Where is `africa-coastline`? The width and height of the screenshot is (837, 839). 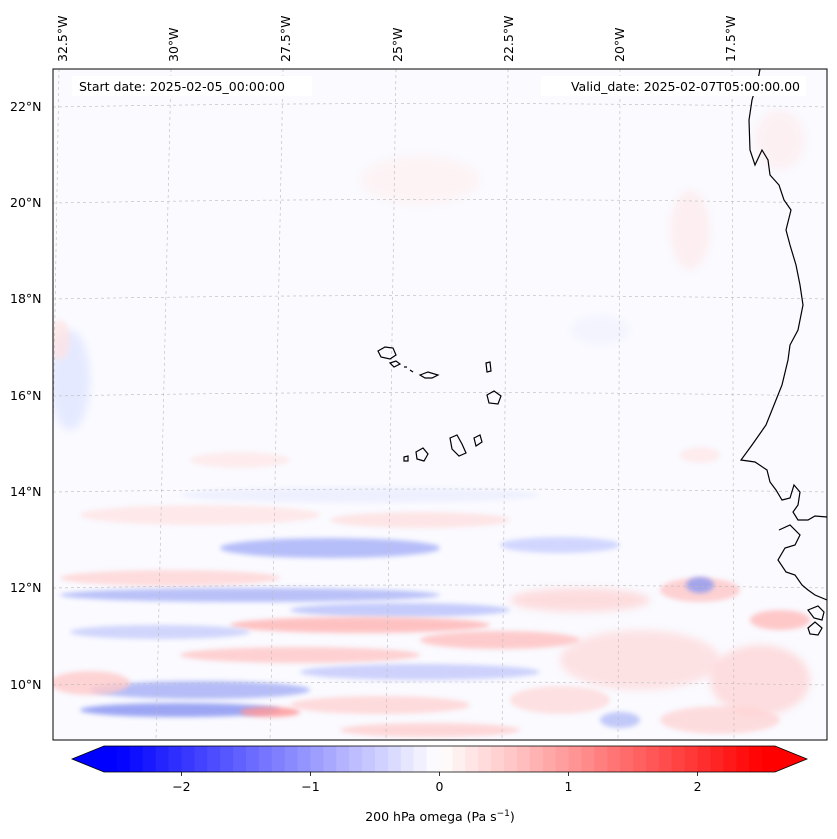 africa-coastline is located at coordinates (783, 352).